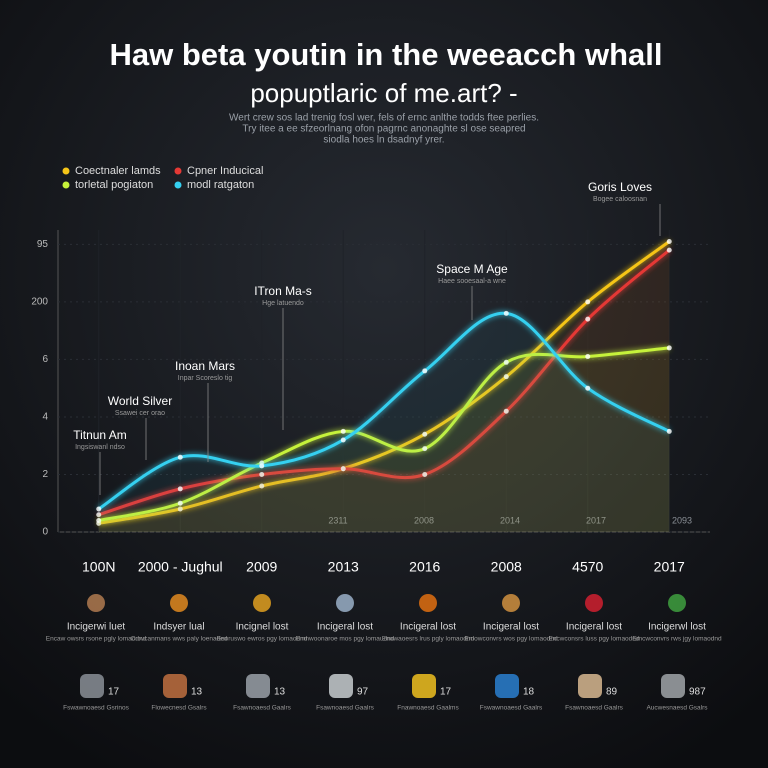  What do you see at coordinates (677, 639) in the screenshot?
I see `icon-note: Emcwconvrs rws jgy lomaodnd` at bounding box center [677, 639].